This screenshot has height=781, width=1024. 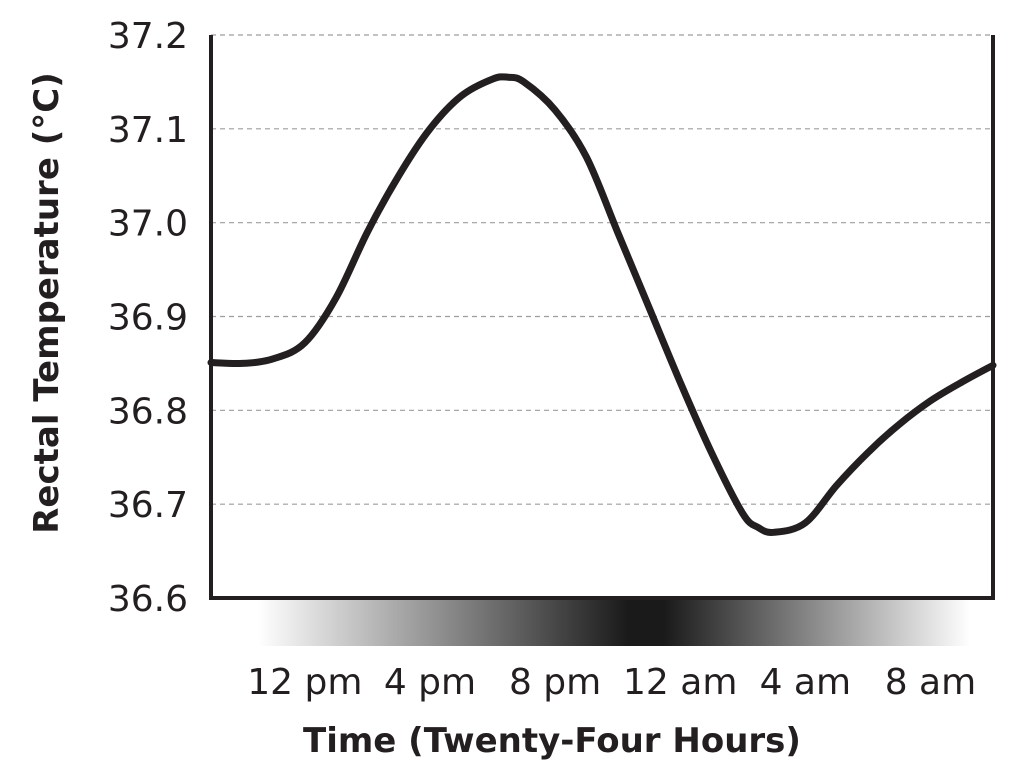 What do you see at coordinates (148, 36) in the screenshot?
I see `y-tick-label: 37.2` at bounding box center [148, 36].